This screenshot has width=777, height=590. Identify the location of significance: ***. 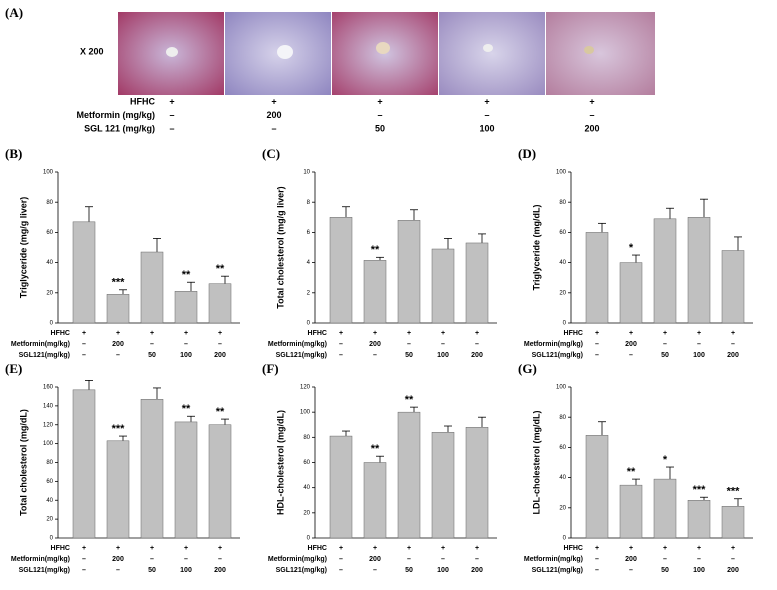
(119, 283).